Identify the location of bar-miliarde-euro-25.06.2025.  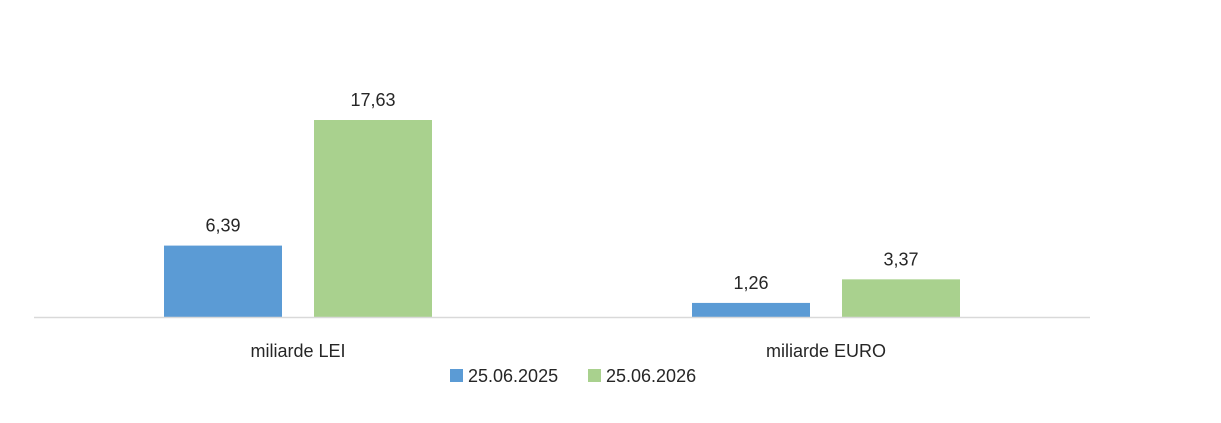
(751, 309).